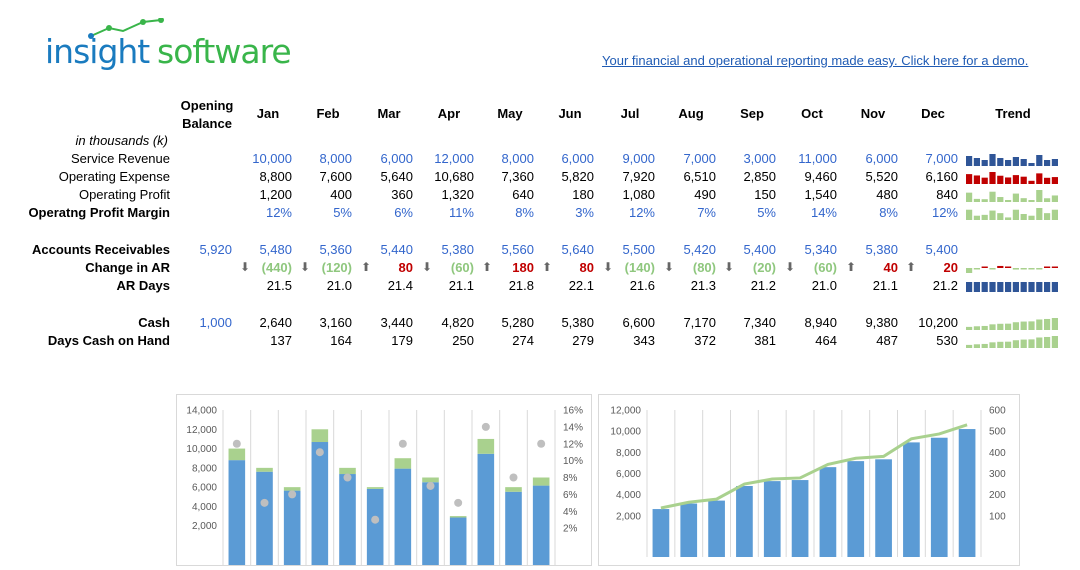  What do you see at coordinates (823, 212) in the screenshot?
I see `value-cell: 14%` at bounding box center [823, 212].